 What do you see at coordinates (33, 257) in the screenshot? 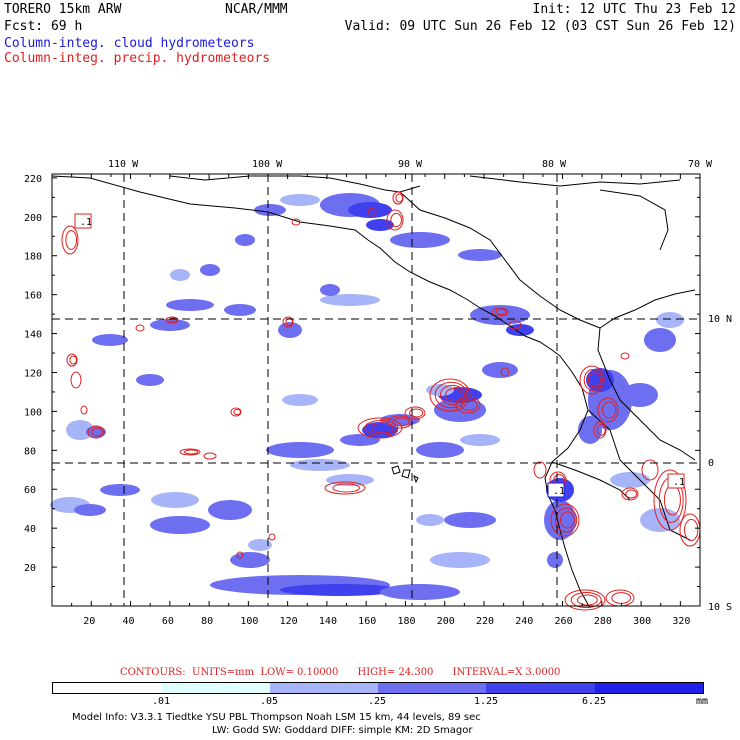
I see `y-tick-label: 180` at bounding box center [33, 257].